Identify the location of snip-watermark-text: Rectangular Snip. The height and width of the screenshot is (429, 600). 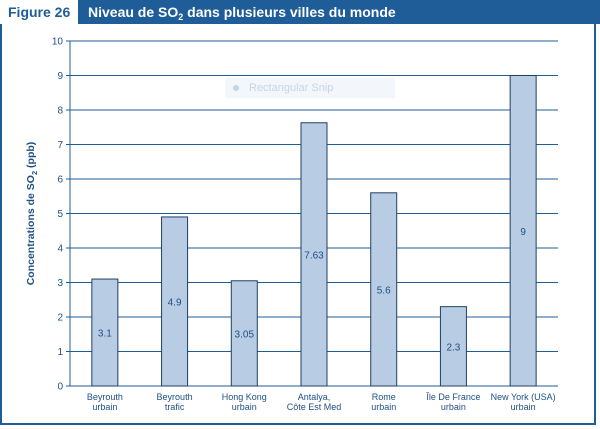
(291, 88).